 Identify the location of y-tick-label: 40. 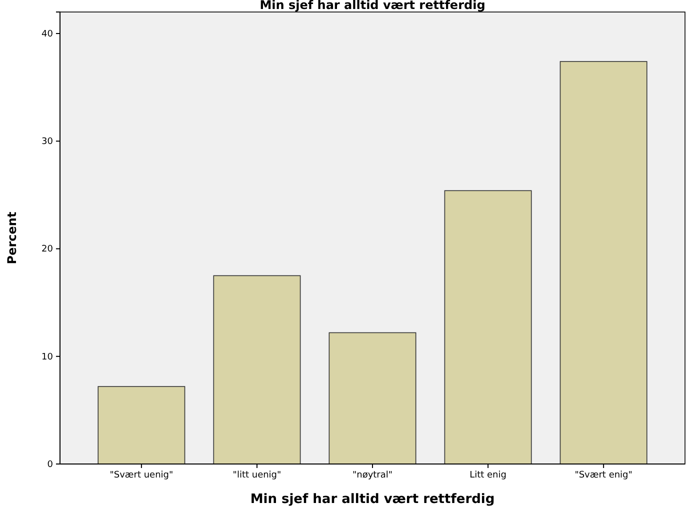
(48, 34).